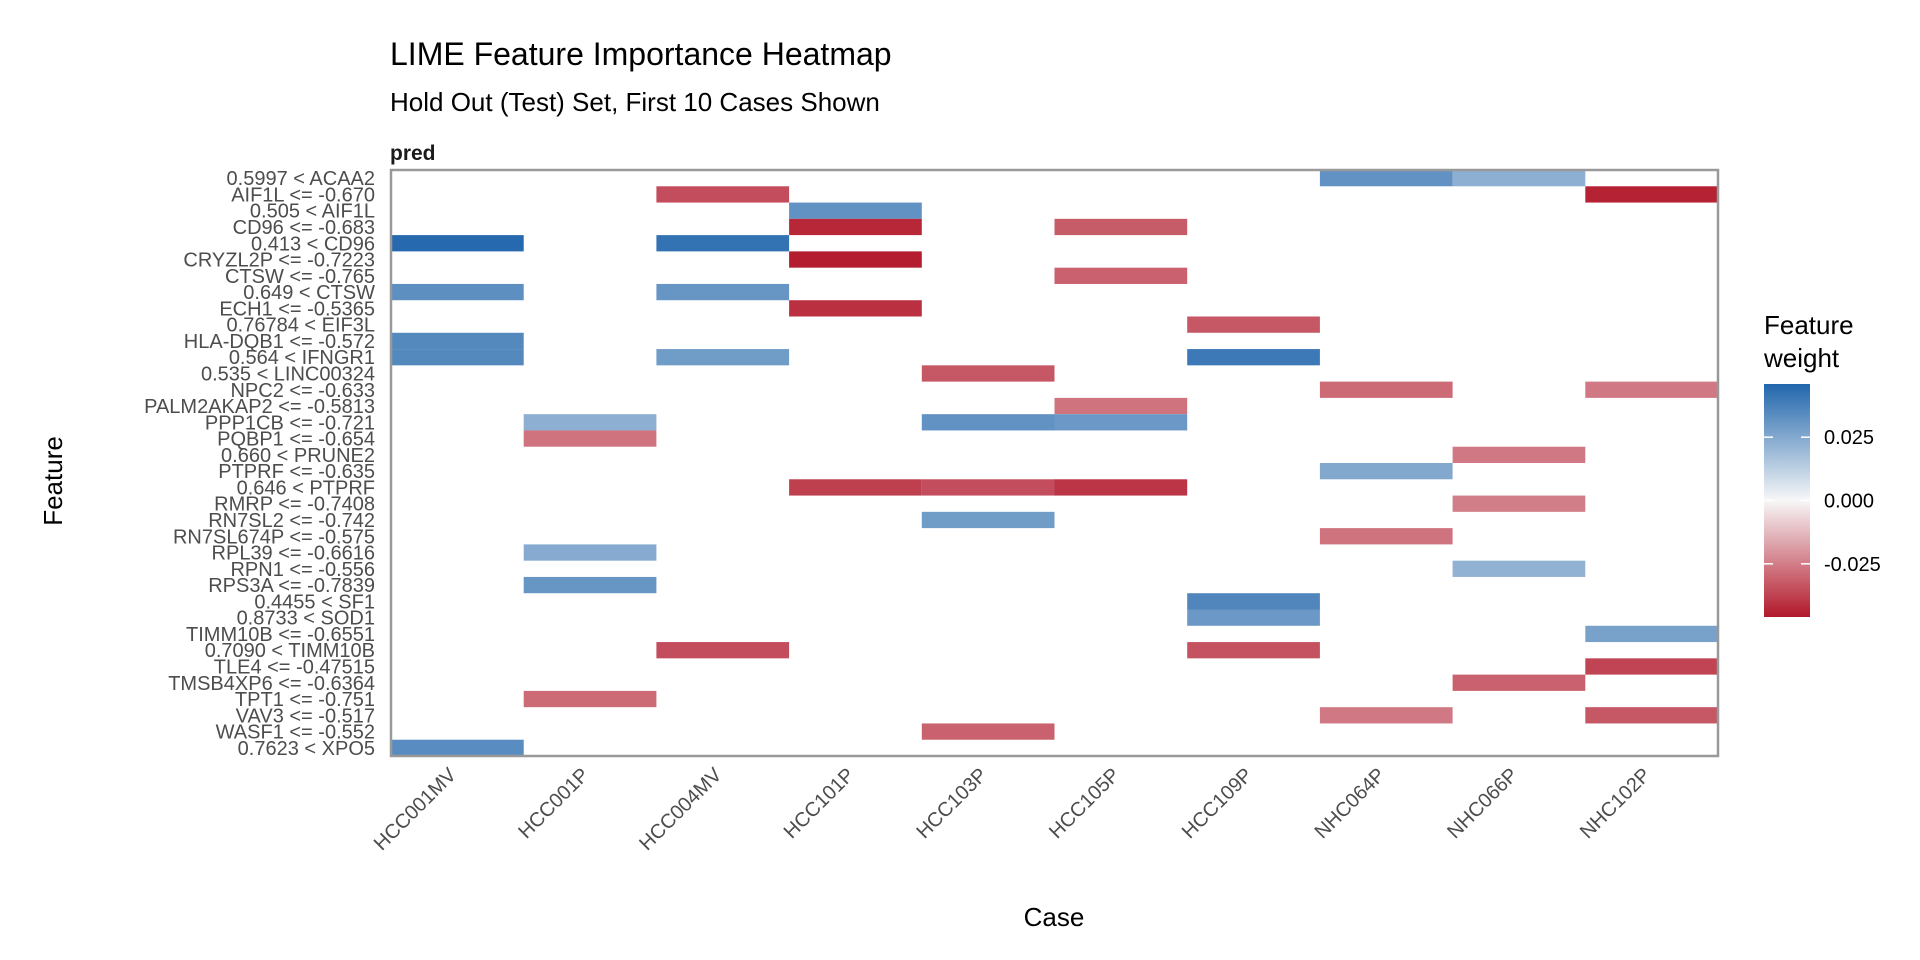 This screenshot has width=1920, height=960. Describe the element at coordinates (1809, 325) in the screenshot. I see `legend-title-line-1: Feature` at that location.